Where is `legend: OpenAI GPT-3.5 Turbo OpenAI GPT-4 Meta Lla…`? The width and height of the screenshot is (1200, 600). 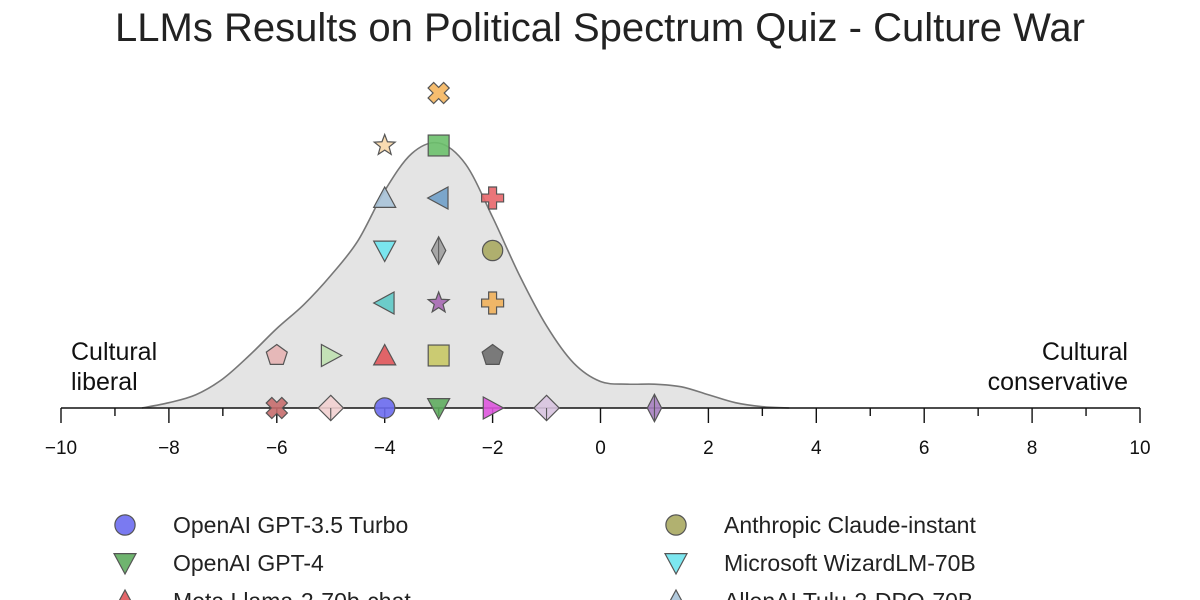 legend: OpenAI GPT-3.5 Turbo OpenAI GPT-4 Meta Lla… is located at coordinates (544, 556).